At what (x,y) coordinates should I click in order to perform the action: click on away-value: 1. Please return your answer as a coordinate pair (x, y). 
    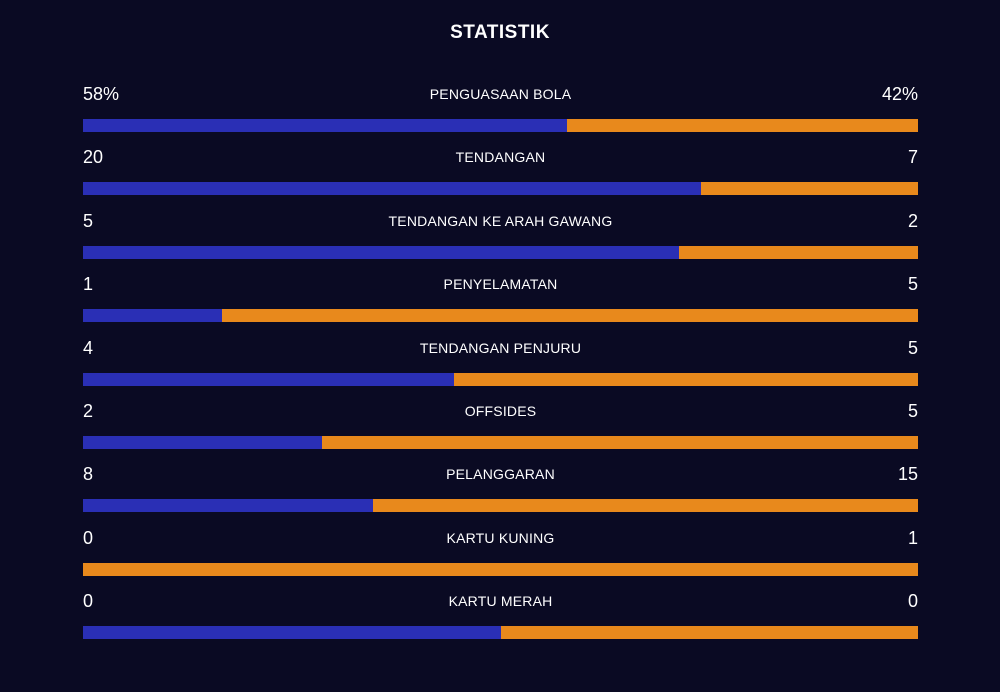
    Looking at the image, I should click on (912, 537).